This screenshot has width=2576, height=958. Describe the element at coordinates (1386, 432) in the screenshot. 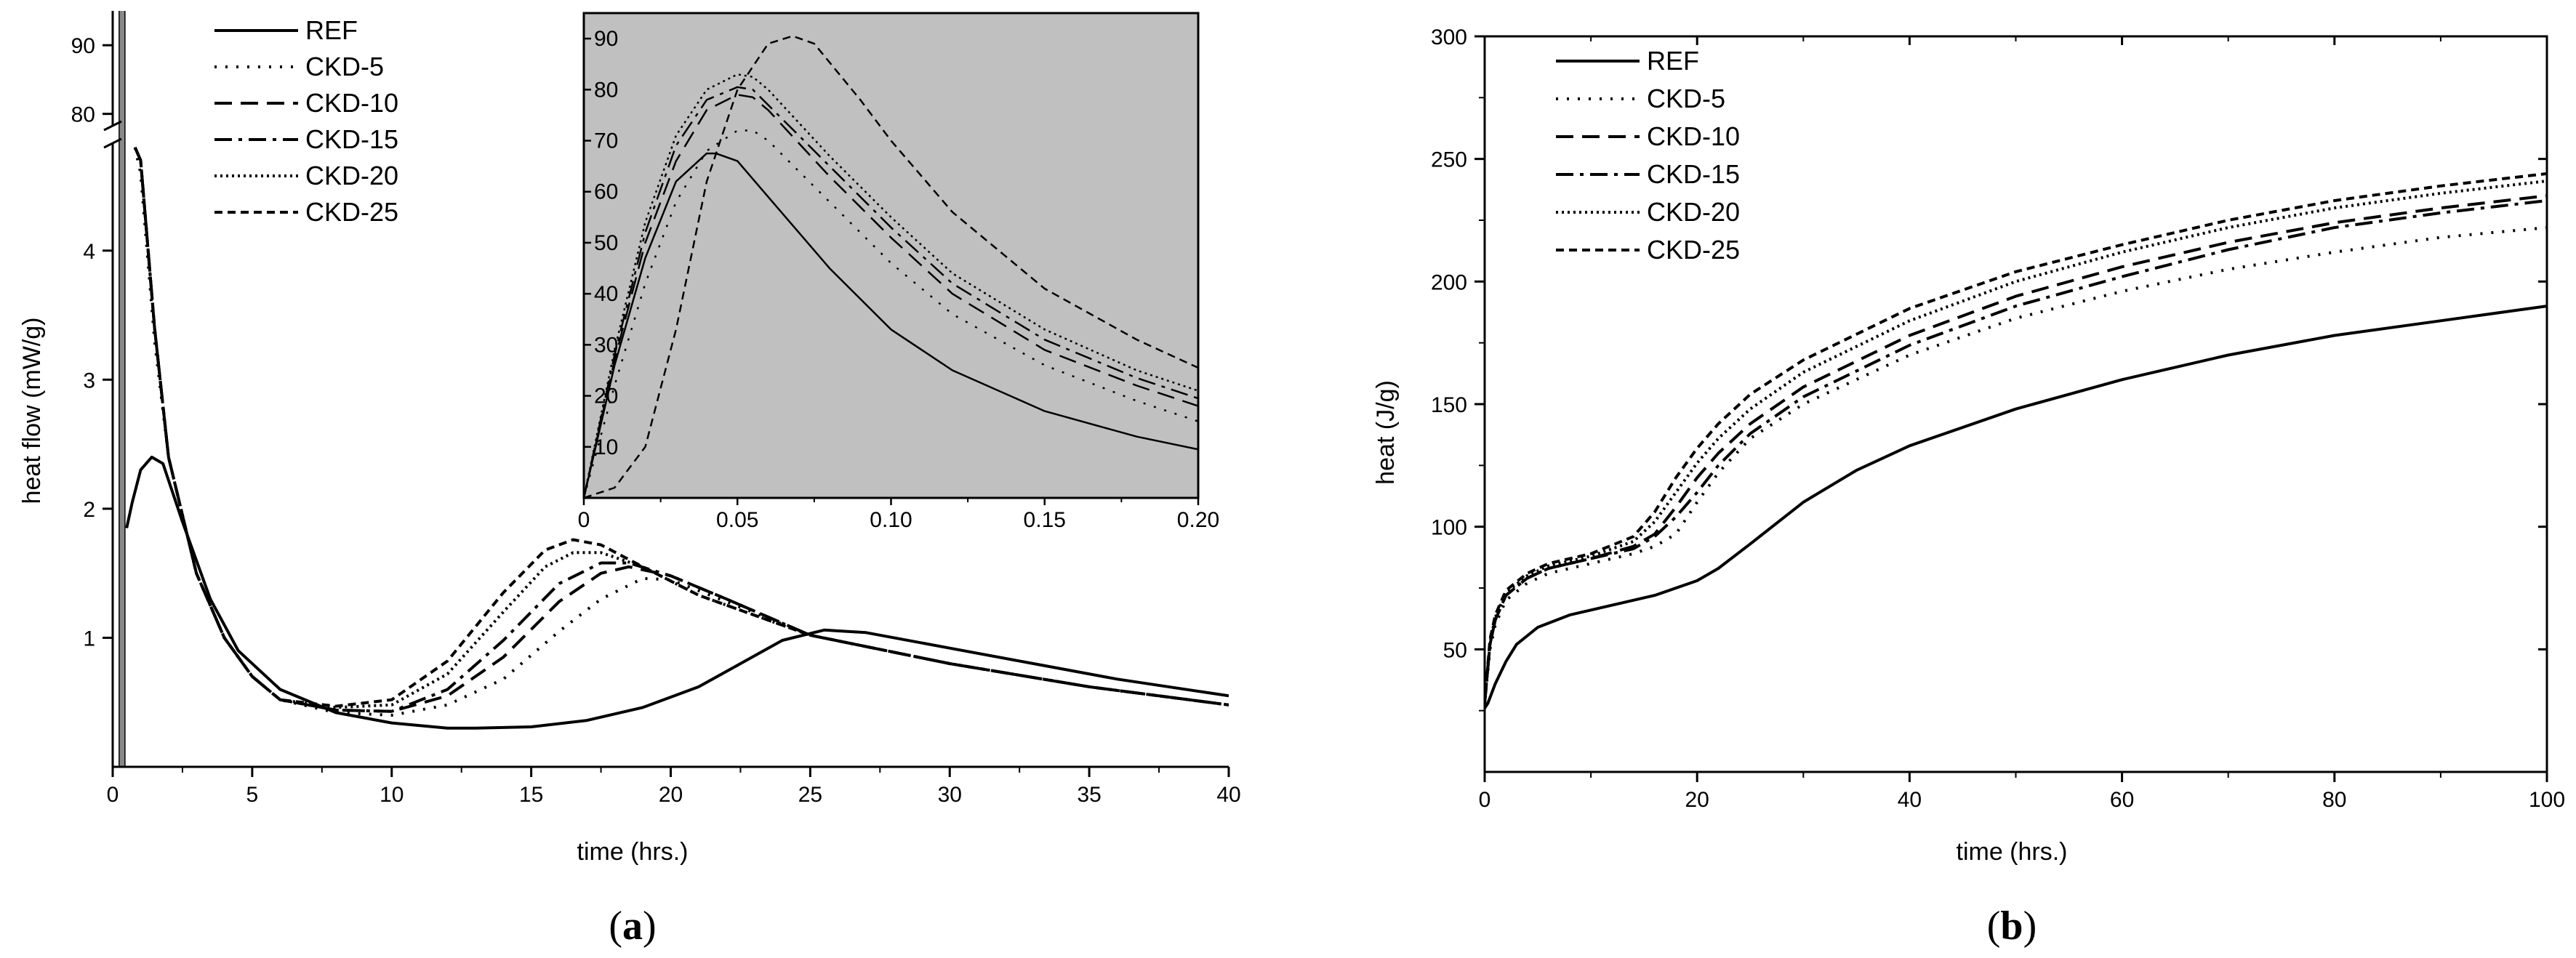

I see `panel-b-ylabel: heat (J/g)` at that location.